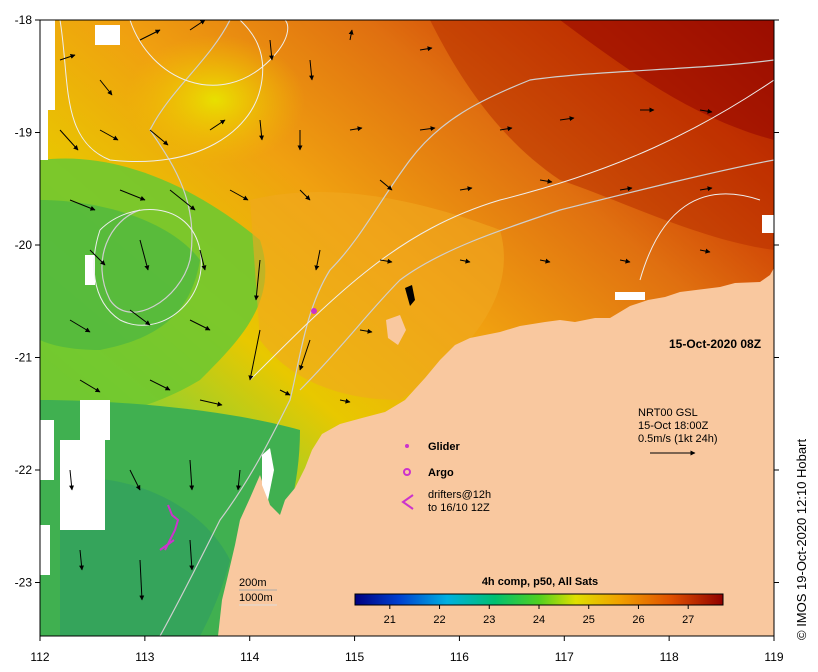  I want to click on x-axis: 112 113 114 115 116 117 118 119, so click(407, 650).